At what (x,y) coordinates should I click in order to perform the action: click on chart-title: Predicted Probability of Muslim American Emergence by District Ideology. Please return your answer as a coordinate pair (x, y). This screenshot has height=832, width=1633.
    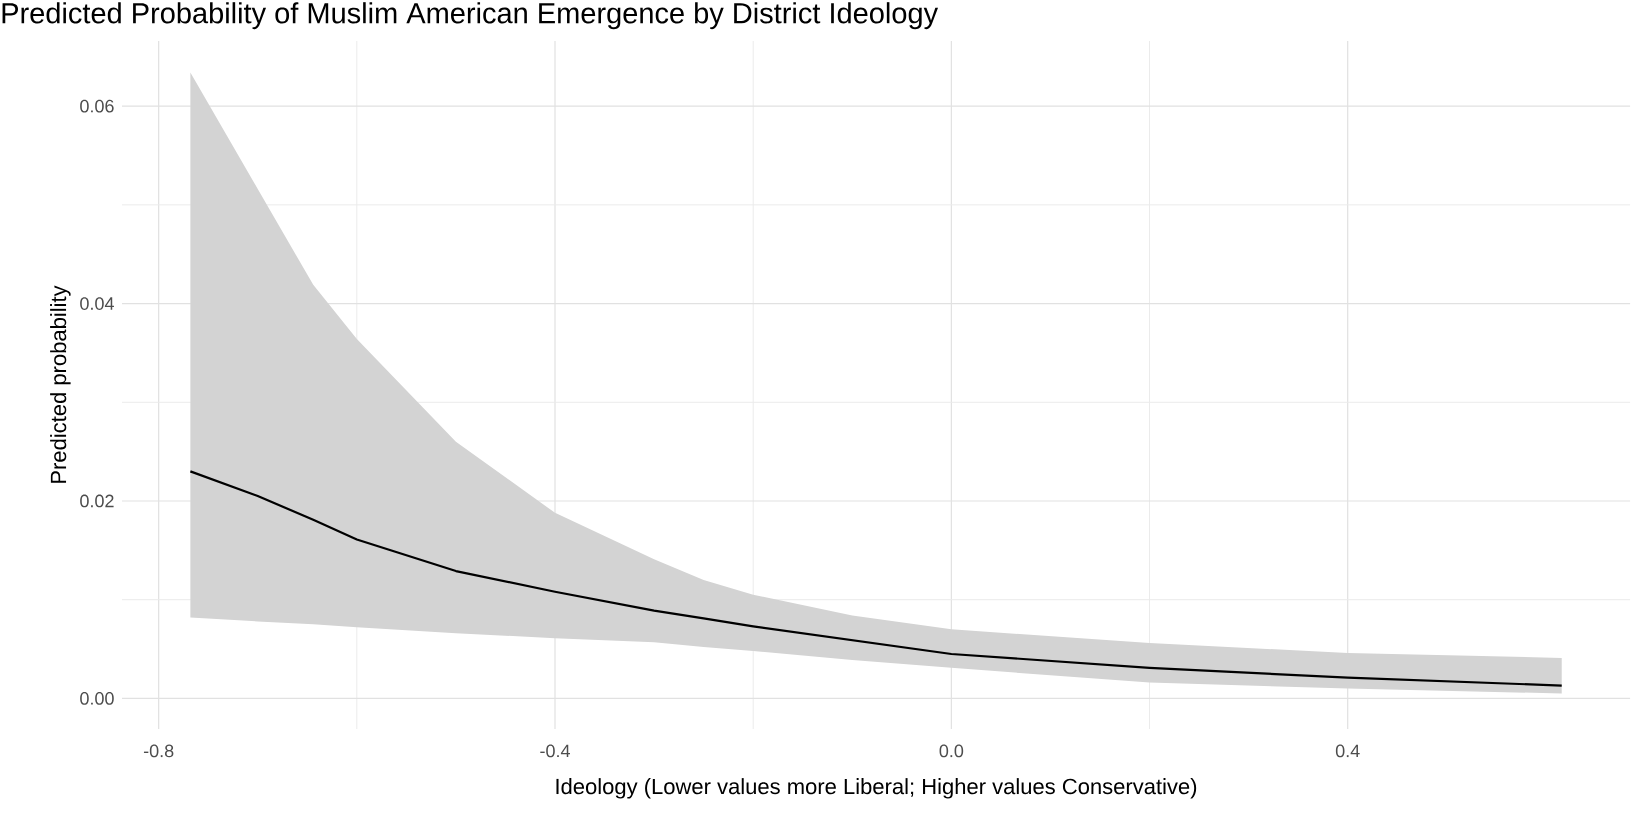
    Looking at the image, I should click on (470, 16).